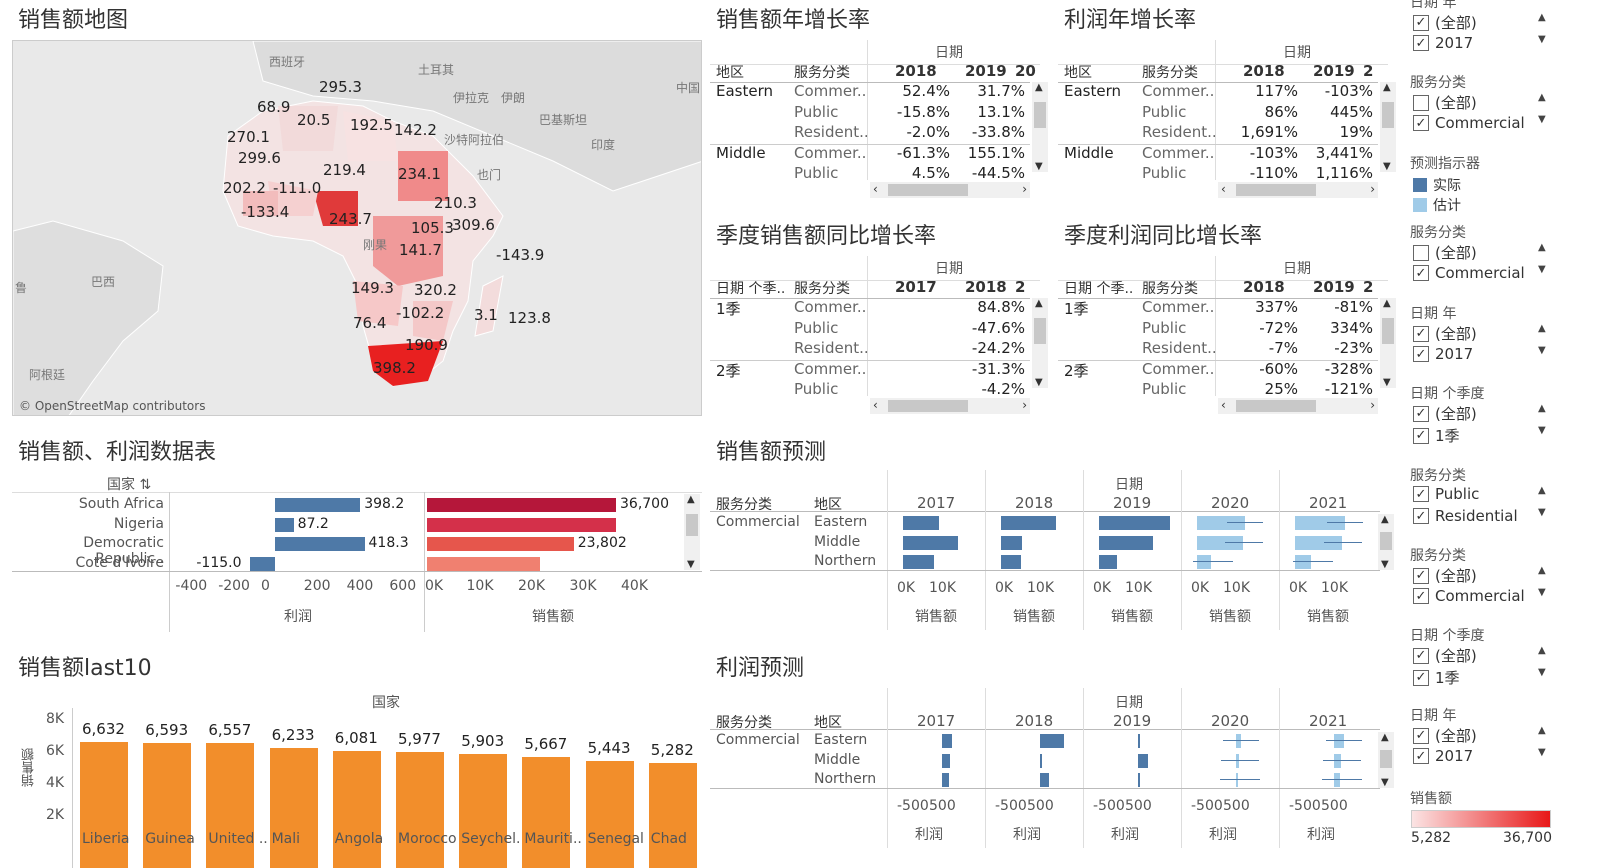 The width and height of the screenshot is (1601, 868). What do you see at coordinates (1465, 516) in the screenshot?
I see `filter-option: ✓ Residential` at bounding box center [1465, 516].